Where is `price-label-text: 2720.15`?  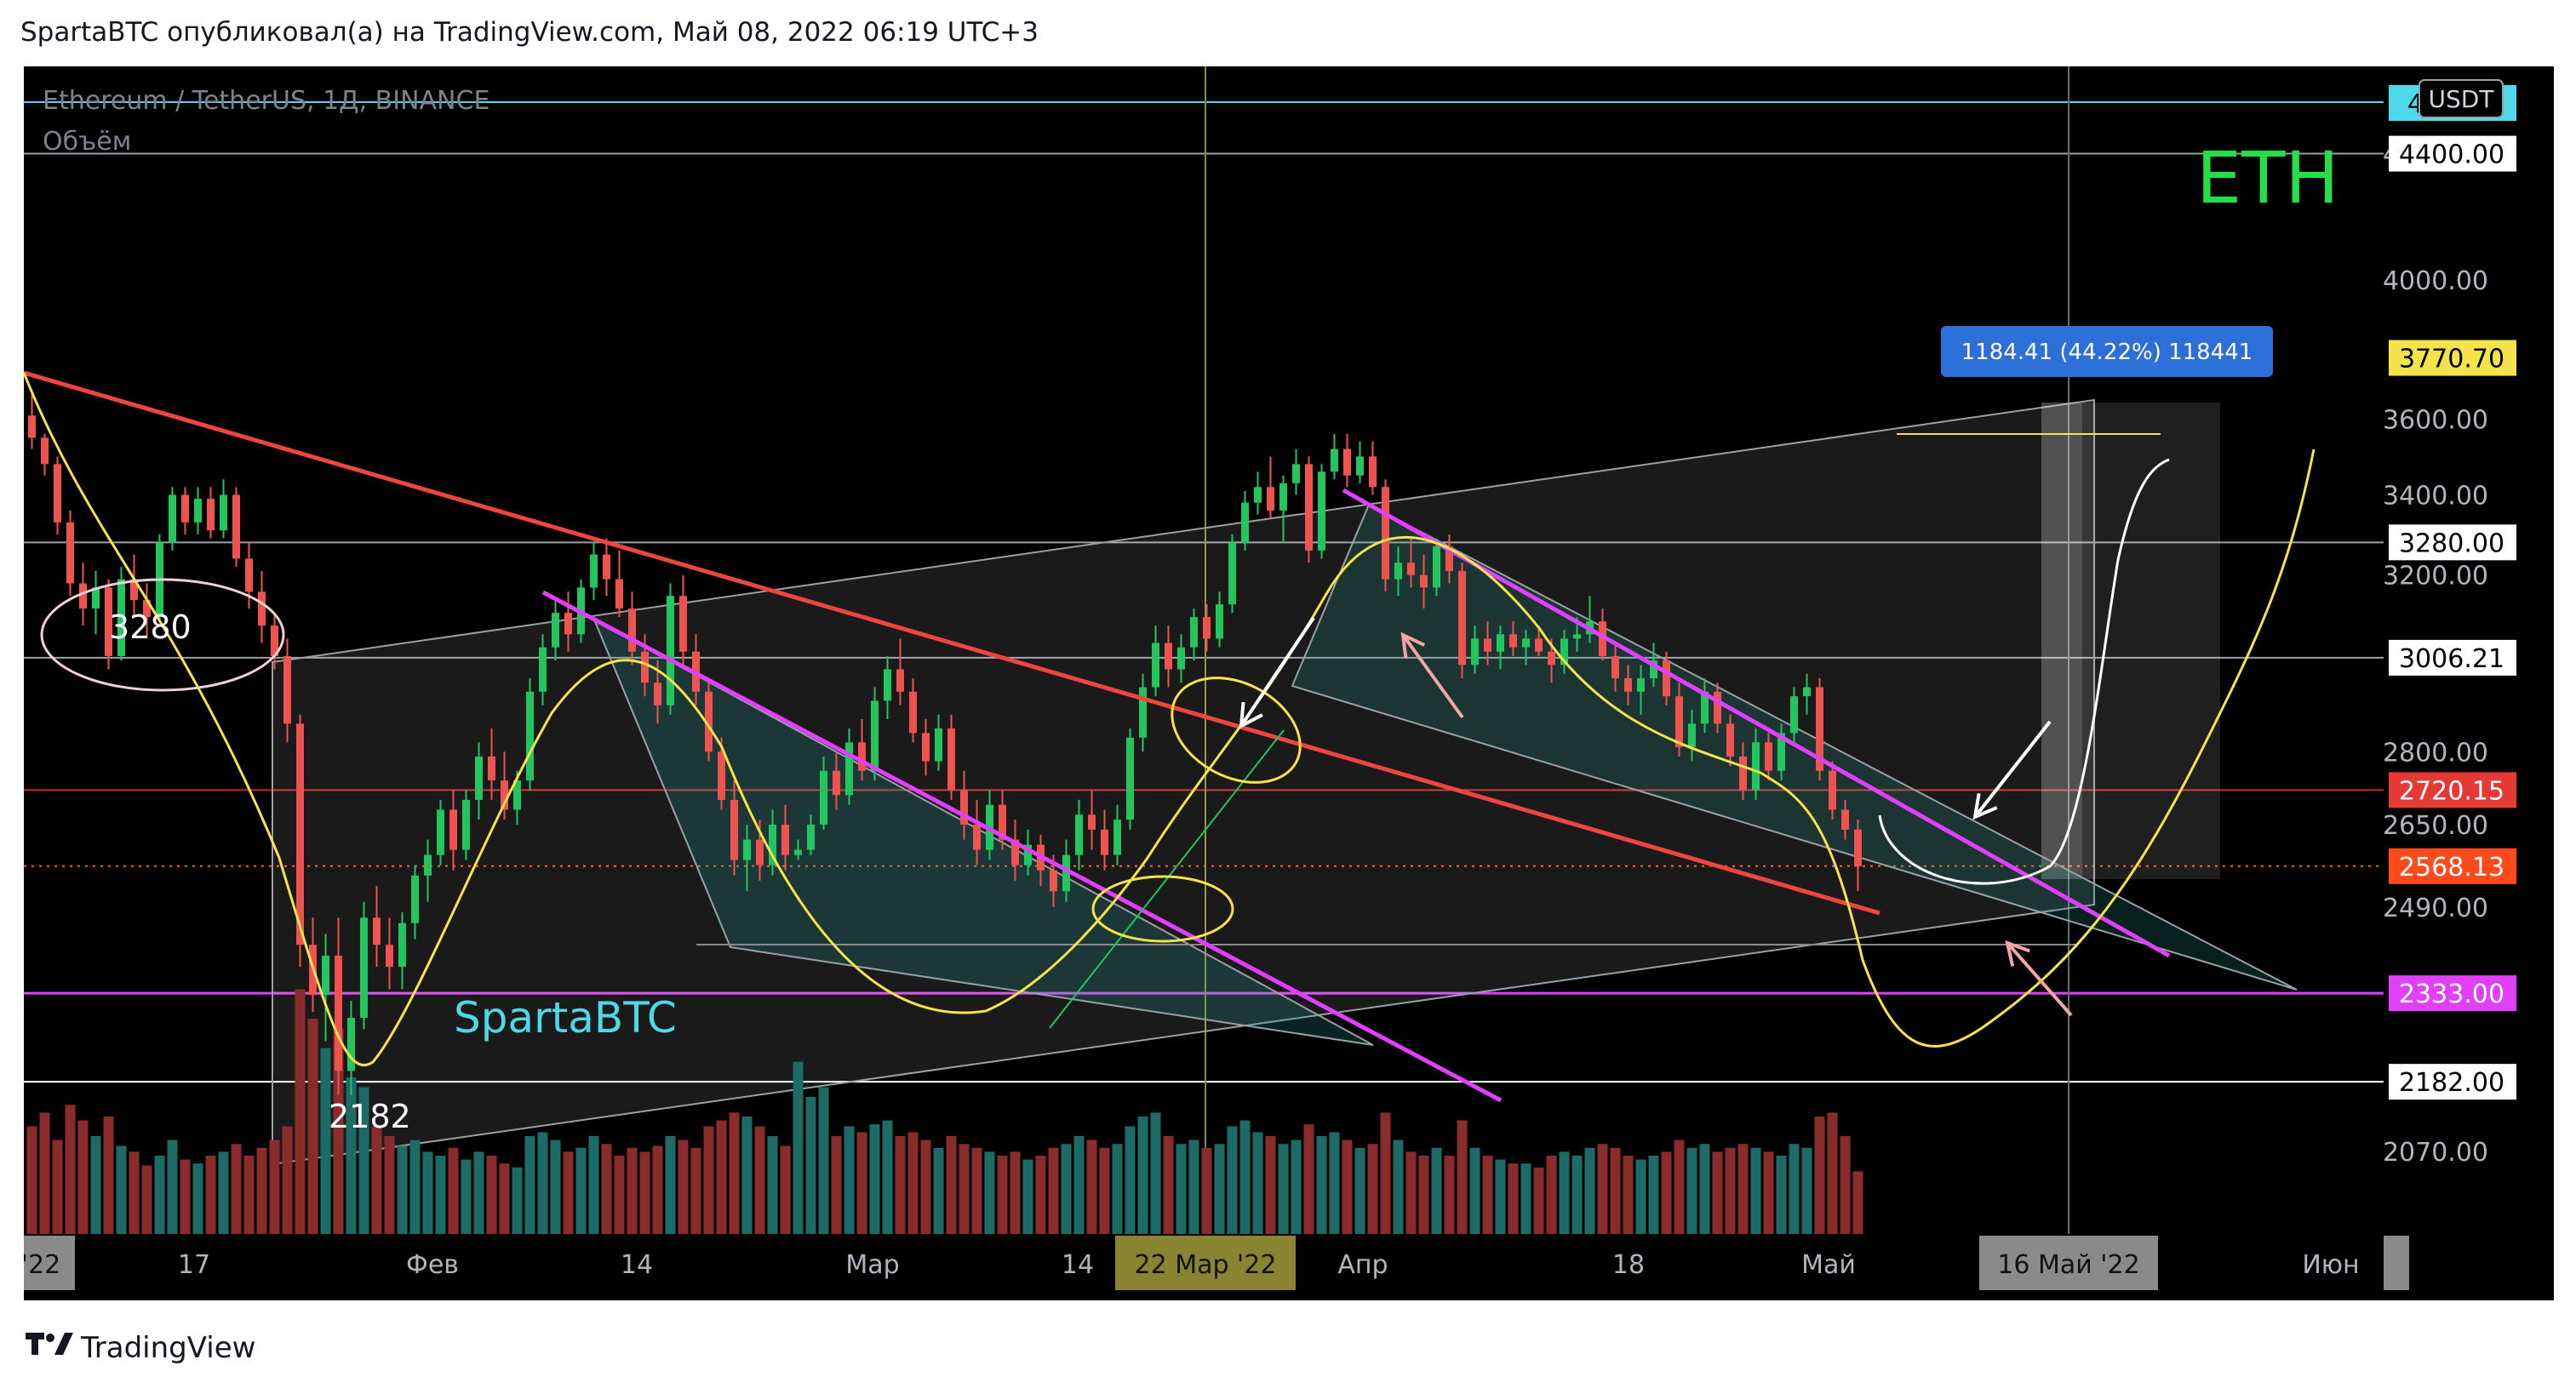
price-label-text: 2720.15 is located at coordinates (2452, 791).